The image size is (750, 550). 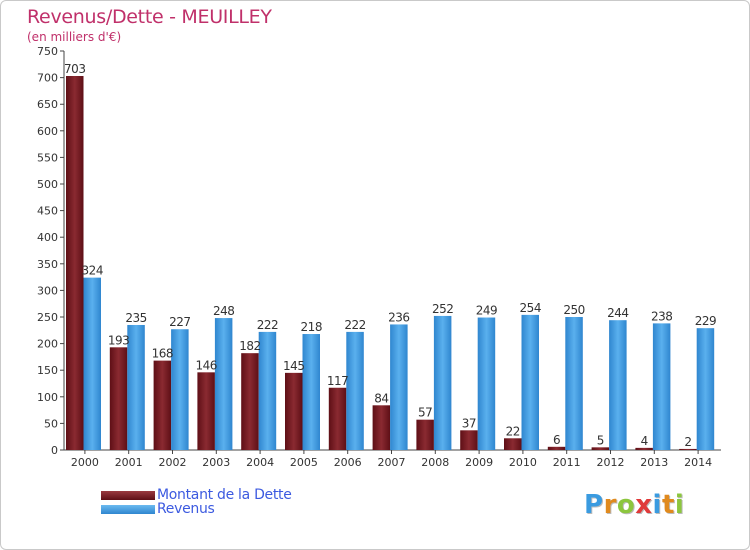 What do you see at coordinates (128, 495) in the screenshot?
I see `legend-swatch-dette` at bounding box center [128, 495].